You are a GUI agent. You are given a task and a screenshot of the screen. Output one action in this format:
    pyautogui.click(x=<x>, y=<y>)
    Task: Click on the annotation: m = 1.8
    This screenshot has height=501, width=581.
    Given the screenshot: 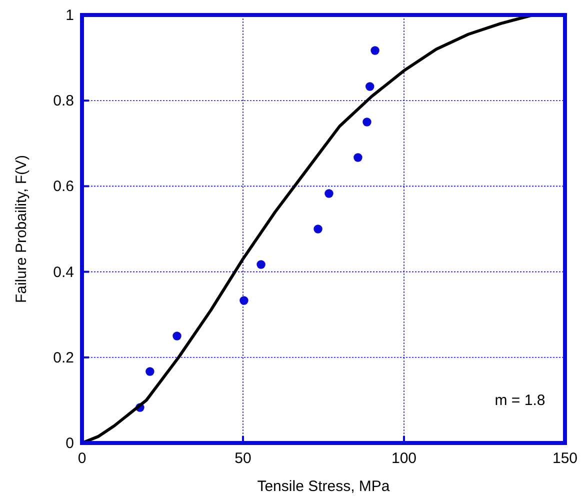 What is the action you would take?
    pyautogui.click(x=520, y=400)
    